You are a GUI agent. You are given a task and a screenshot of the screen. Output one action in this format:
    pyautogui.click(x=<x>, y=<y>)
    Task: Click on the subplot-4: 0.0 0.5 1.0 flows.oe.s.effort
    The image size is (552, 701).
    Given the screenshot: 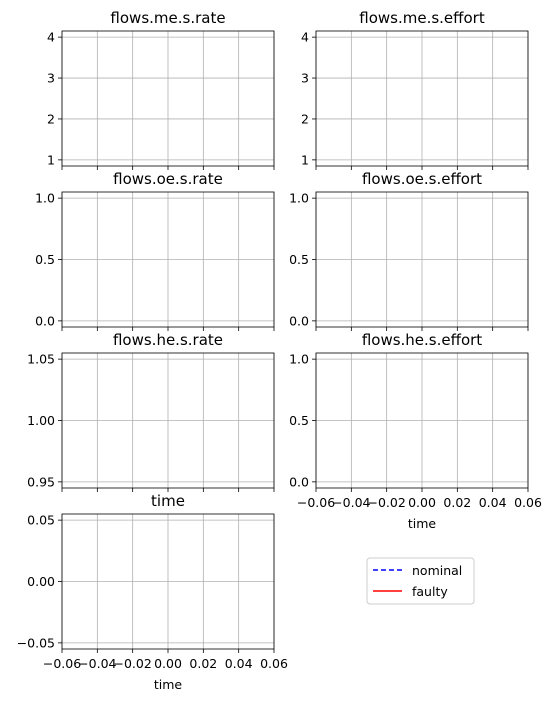 What is the action you would take?
    pyautogui.click(x=409, y=250)
    